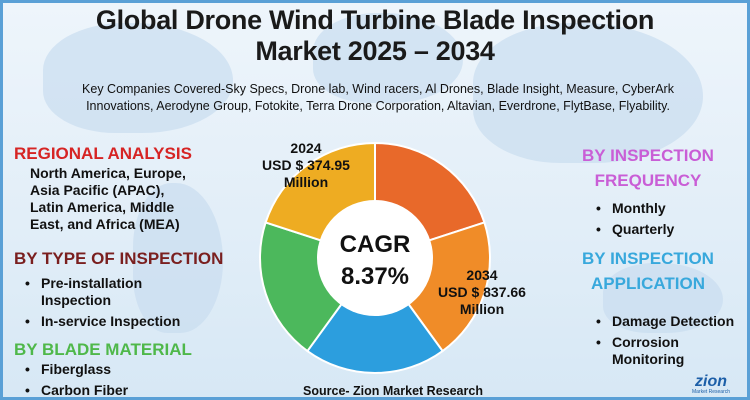 The height and width of the screenshot is (400, 750). Describe the element at coordinates (482, 275) in the screenshot. I see `end-year: 2034` at that location.